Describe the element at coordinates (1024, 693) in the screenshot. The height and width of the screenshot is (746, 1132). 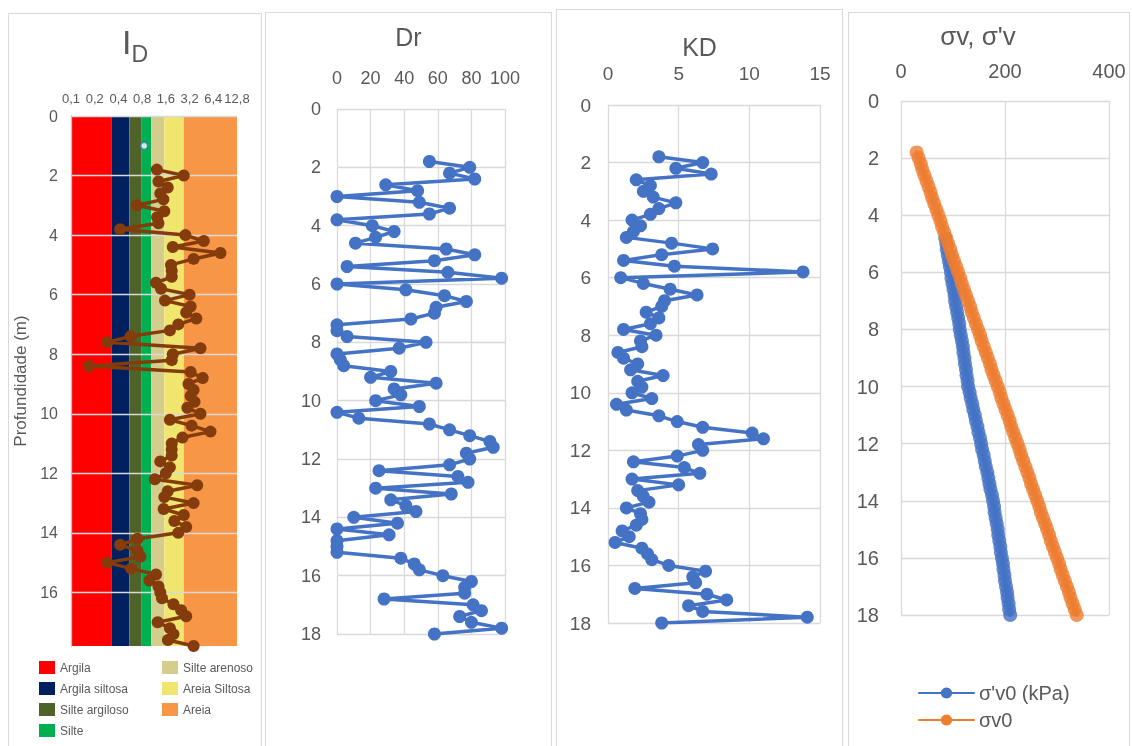
I see `legend-label: σ'v0 (kPa)` at that location.